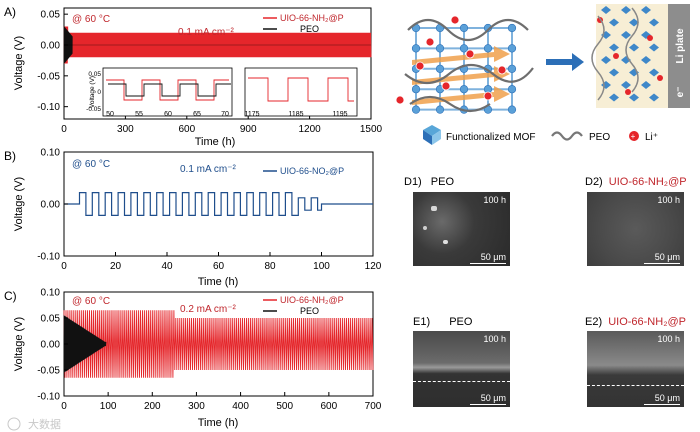 Image resolution: width=700 pixels, height=432 pixels. I want to click on sem-e2-time: 100 h, so click(668, 339).